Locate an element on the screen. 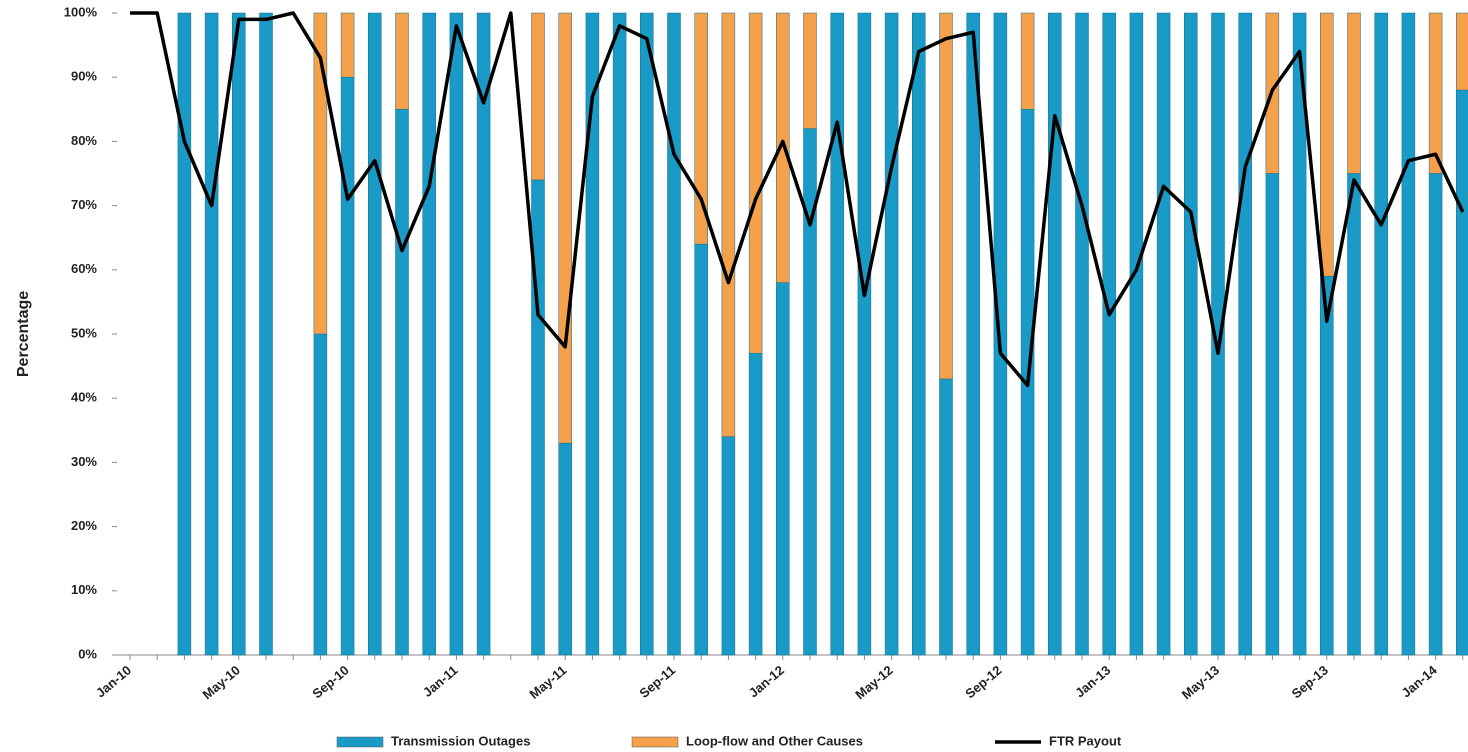 This screenshot has width=1468, height=752. x-tick-label: Sep-11 is located at coordinates (657, 681).